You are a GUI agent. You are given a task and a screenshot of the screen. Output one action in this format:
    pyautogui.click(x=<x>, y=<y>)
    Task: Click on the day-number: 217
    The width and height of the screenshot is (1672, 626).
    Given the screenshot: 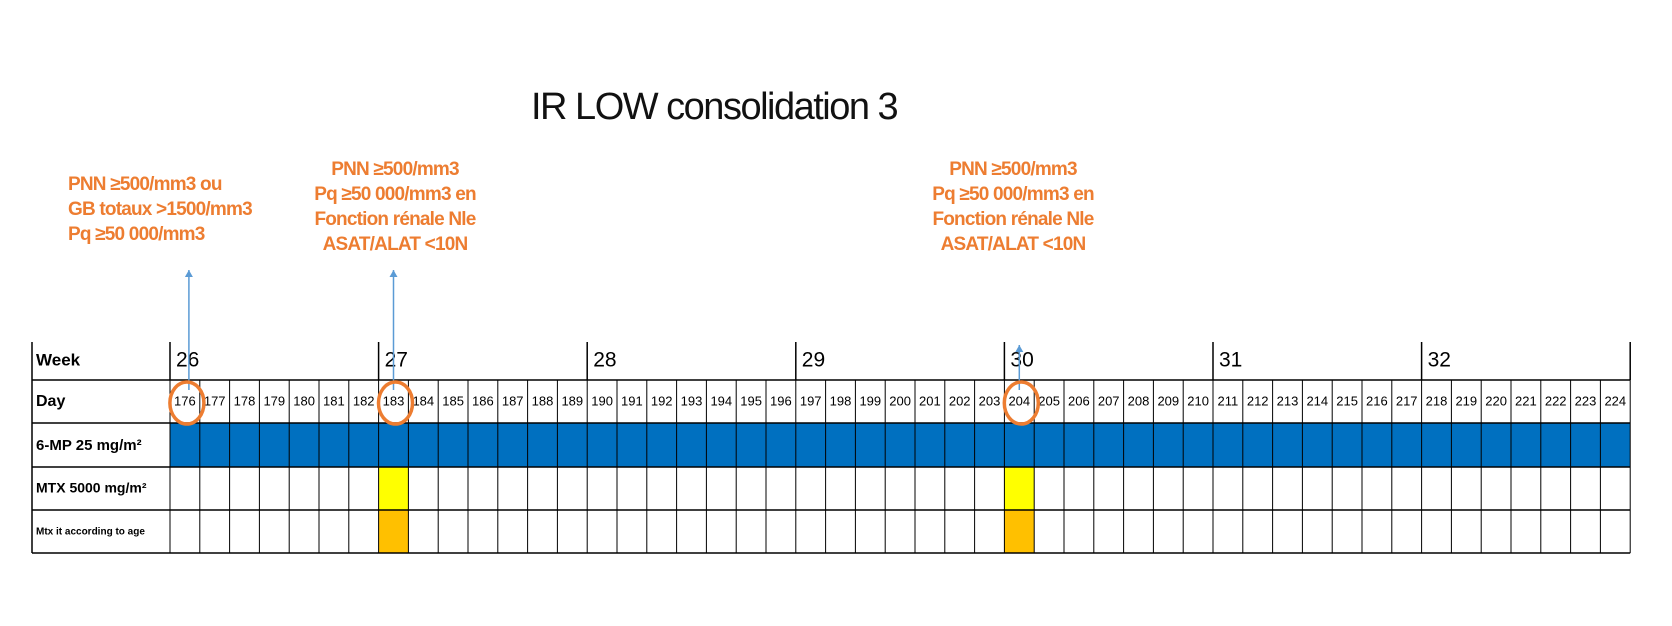 What is the action you would take?
    pyautogui.click(x=1407, y=400)
    